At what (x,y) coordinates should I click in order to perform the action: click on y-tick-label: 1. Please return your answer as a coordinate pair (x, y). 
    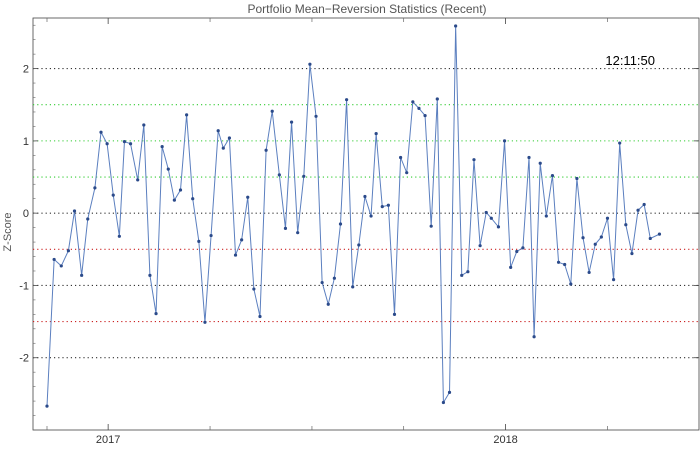
    Looking at the image, I should click on (26, 142).